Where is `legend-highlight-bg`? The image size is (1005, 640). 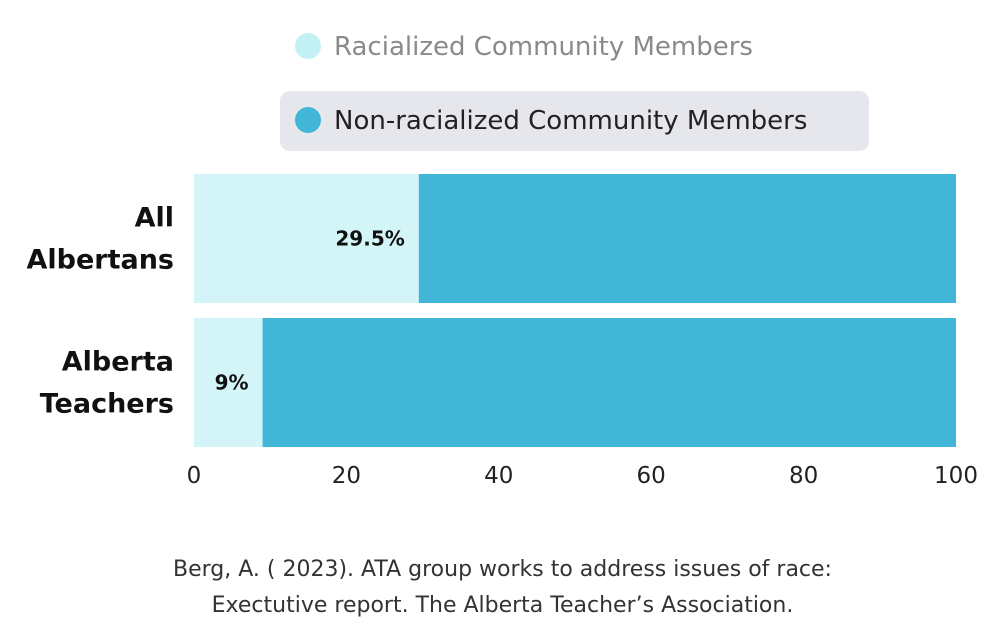
legend-highlight-bg is located at coordinates (574, 121).